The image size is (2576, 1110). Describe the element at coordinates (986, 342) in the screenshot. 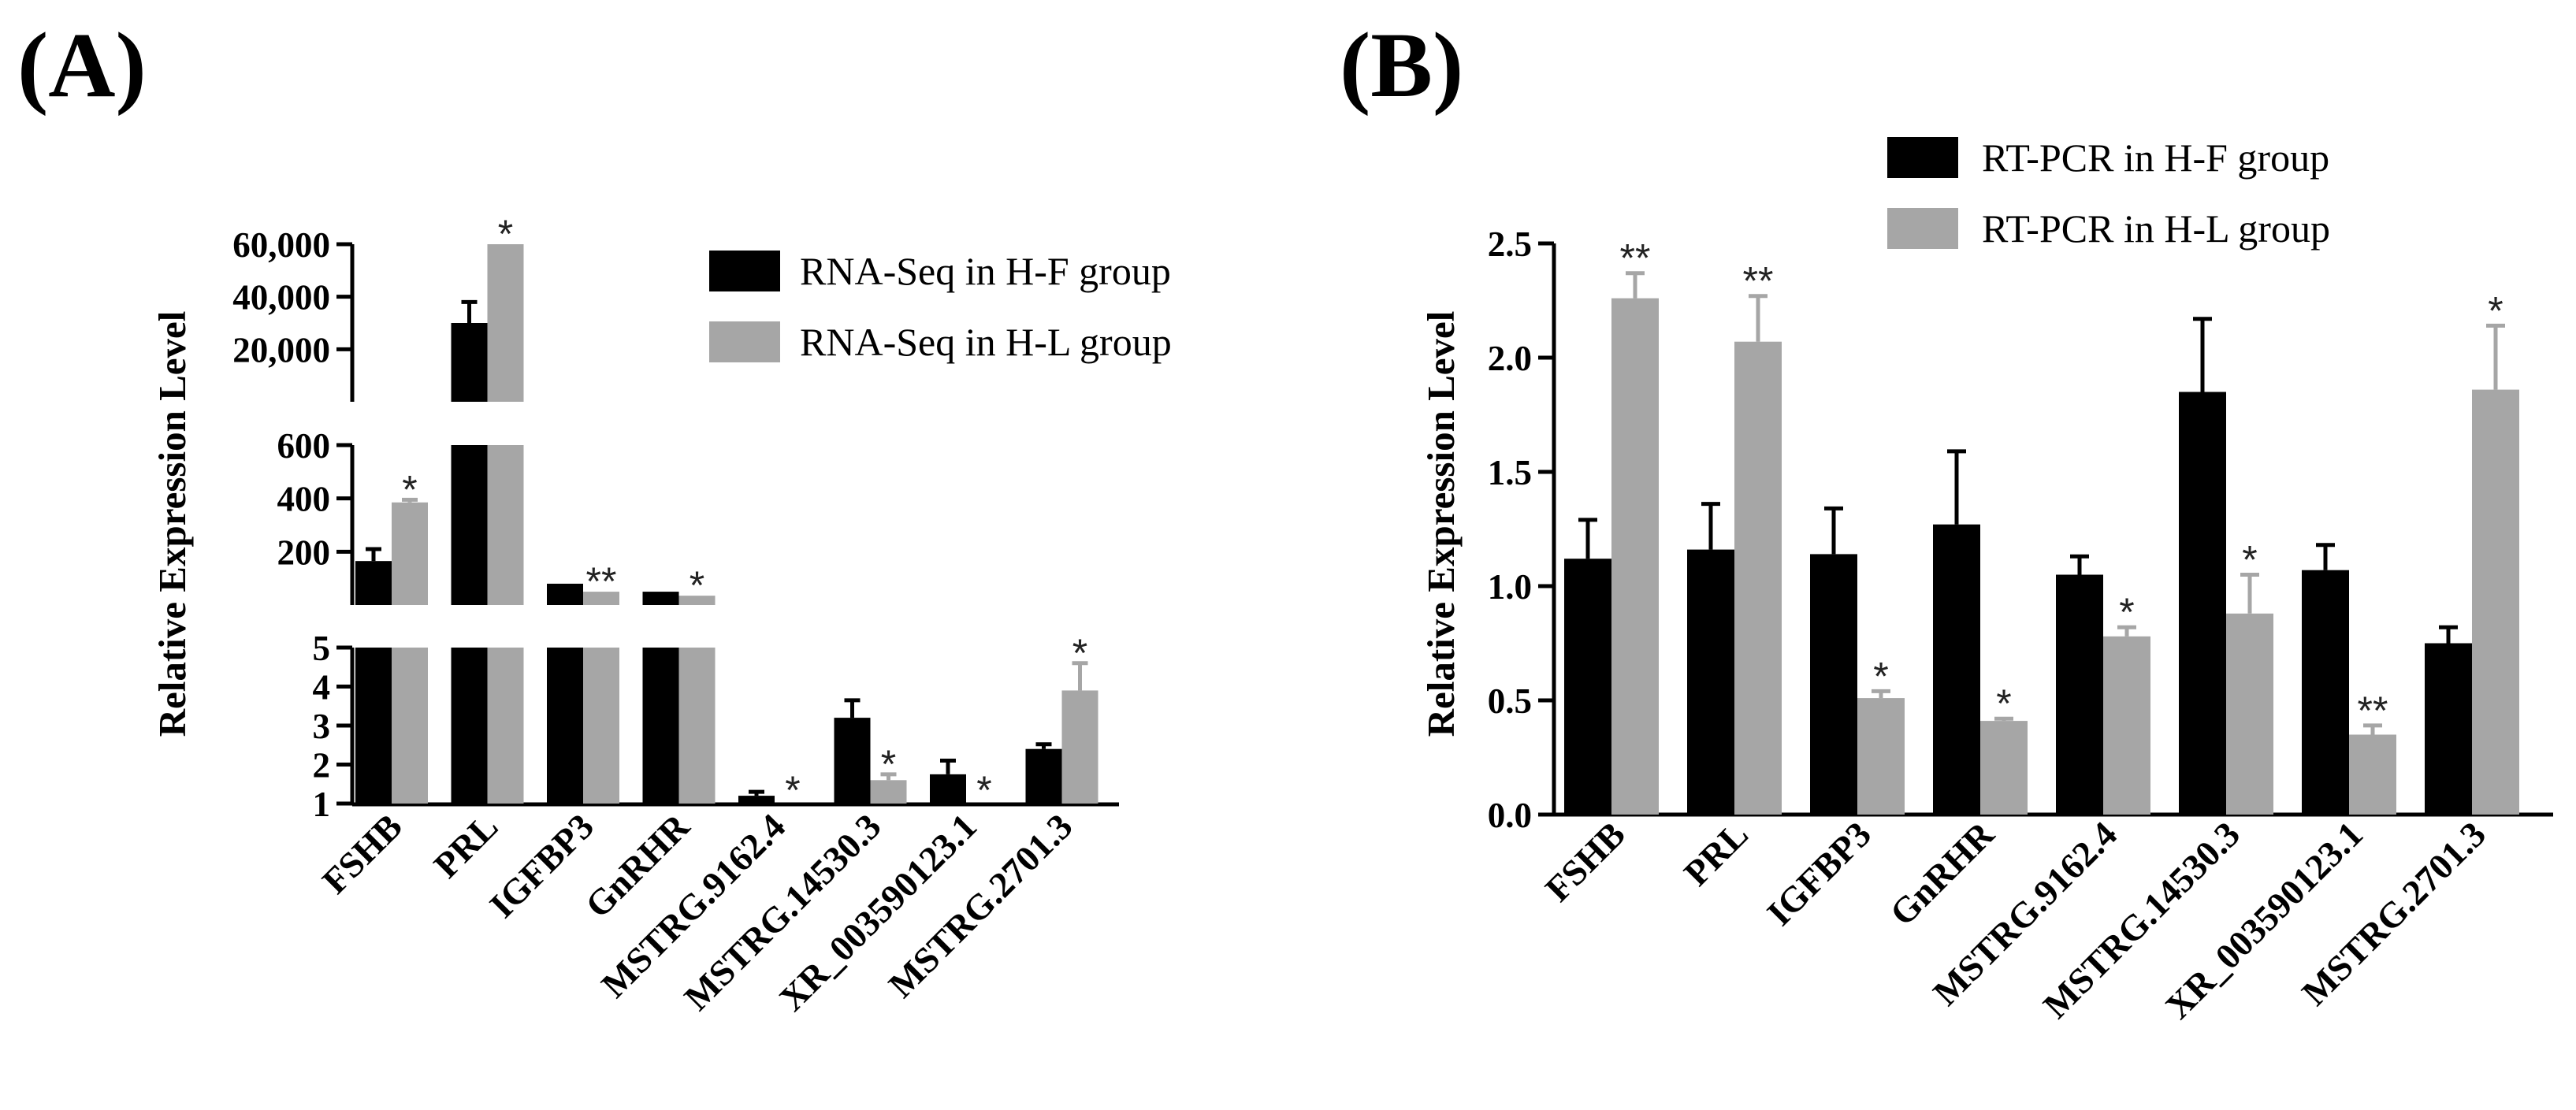

I see `legend-label-rna-seq-in-h-l-group: RNA-Seq in H-L group` at that location.